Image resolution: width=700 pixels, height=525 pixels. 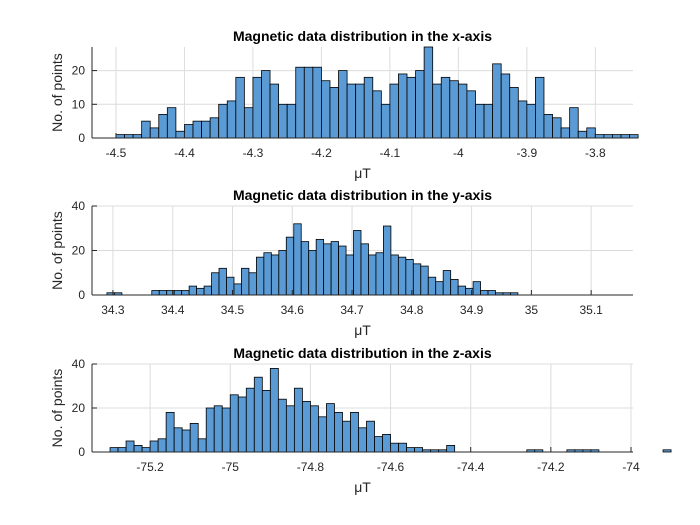 What do you see at coordinates (631, 467) in the screenshot?
I see `x-tick-label: -74` at bounding box center [631, 467].